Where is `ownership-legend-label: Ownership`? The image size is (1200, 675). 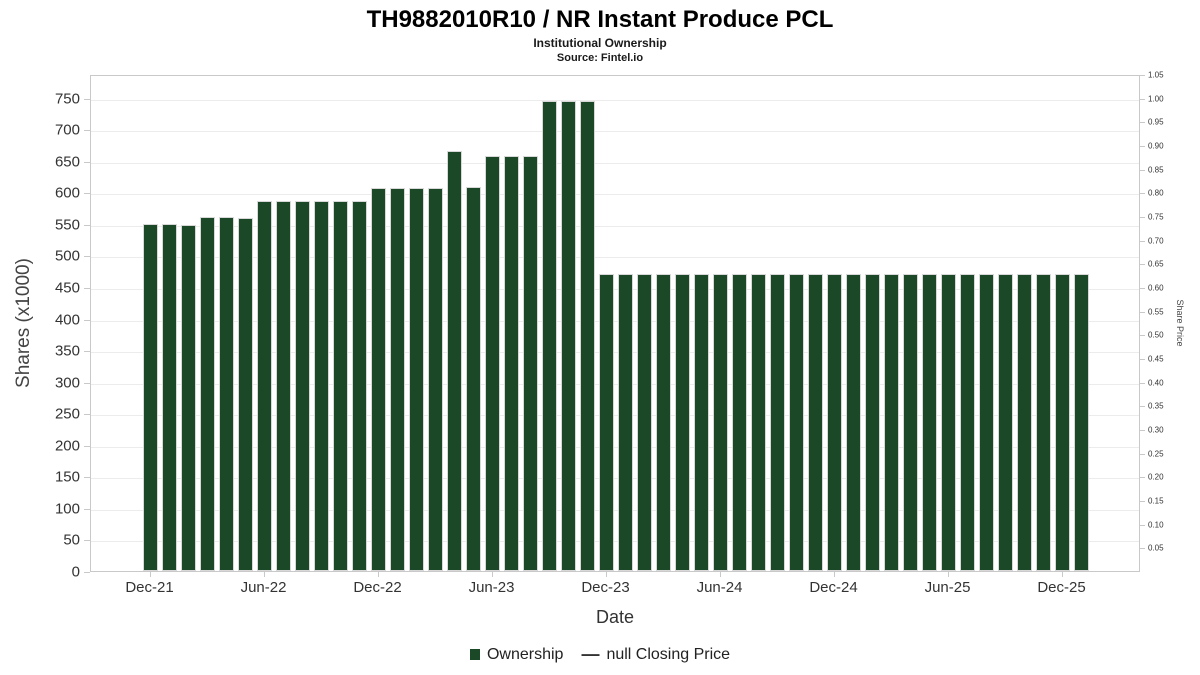
ownership-legend-label: Ownership is located at coordinates (525, 654).